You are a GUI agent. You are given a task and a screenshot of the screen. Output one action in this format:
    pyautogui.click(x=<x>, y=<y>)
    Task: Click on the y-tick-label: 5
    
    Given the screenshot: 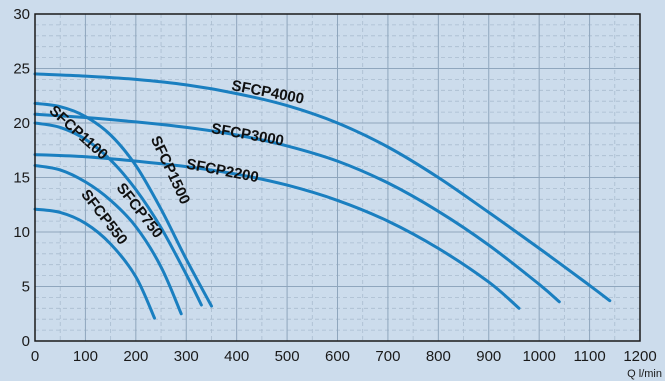 What is the action you would take?
    pyautogui.click(x=26, y=287)
    